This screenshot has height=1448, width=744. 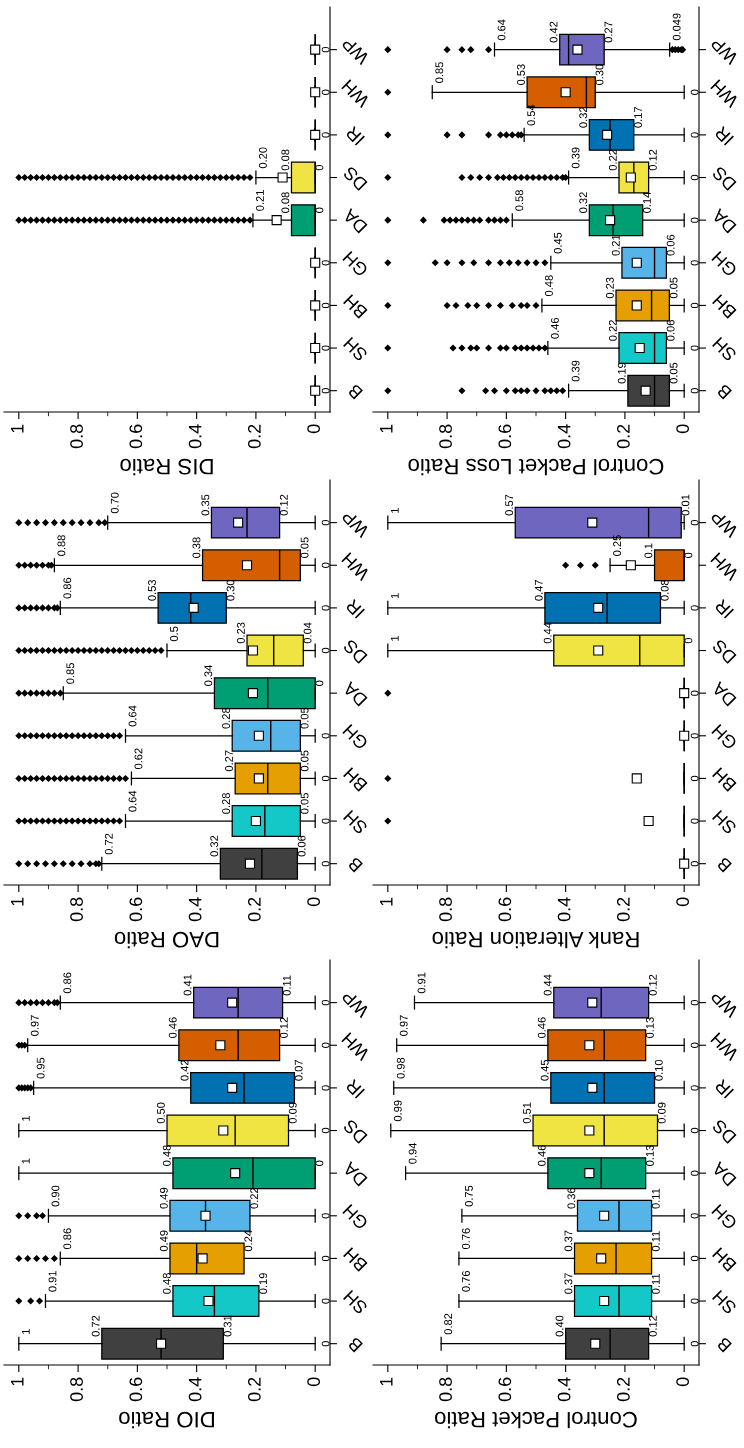 What do you see at coordinates (114, 503) in the screenshot?
I see `text: 0.70` at bounding box center [114, 503].